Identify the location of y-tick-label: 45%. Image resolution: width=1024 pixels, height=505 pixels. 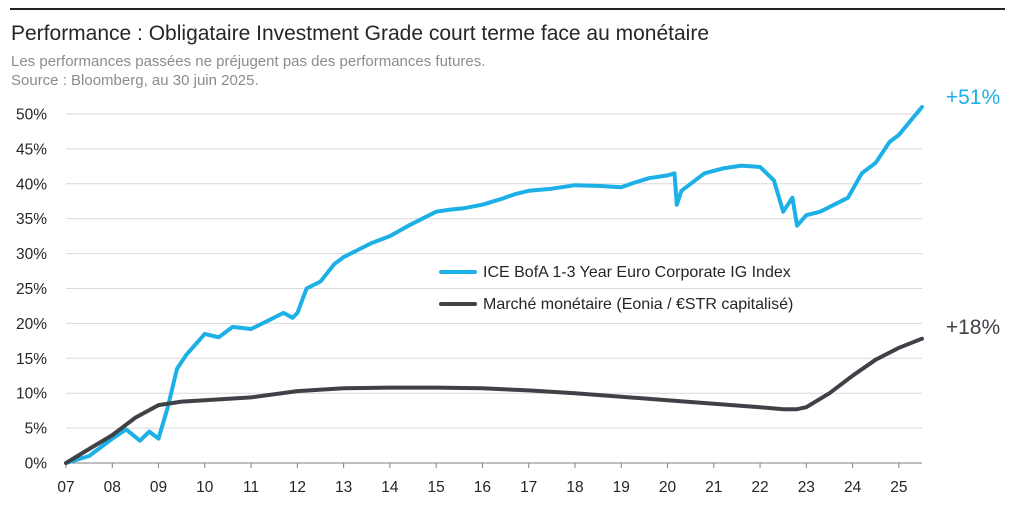
(31, 149).